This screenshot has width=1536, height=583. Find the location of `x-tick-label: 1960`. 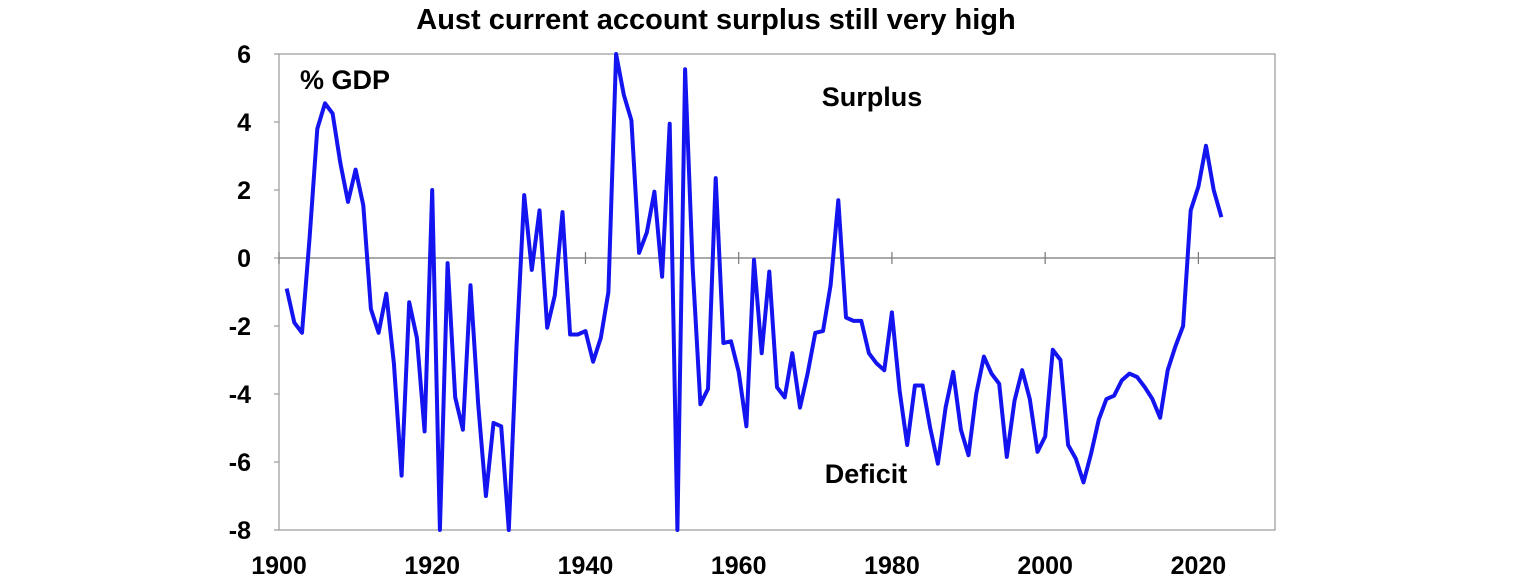

x-tick-label: 1960 is located at coordinates (739, 566).